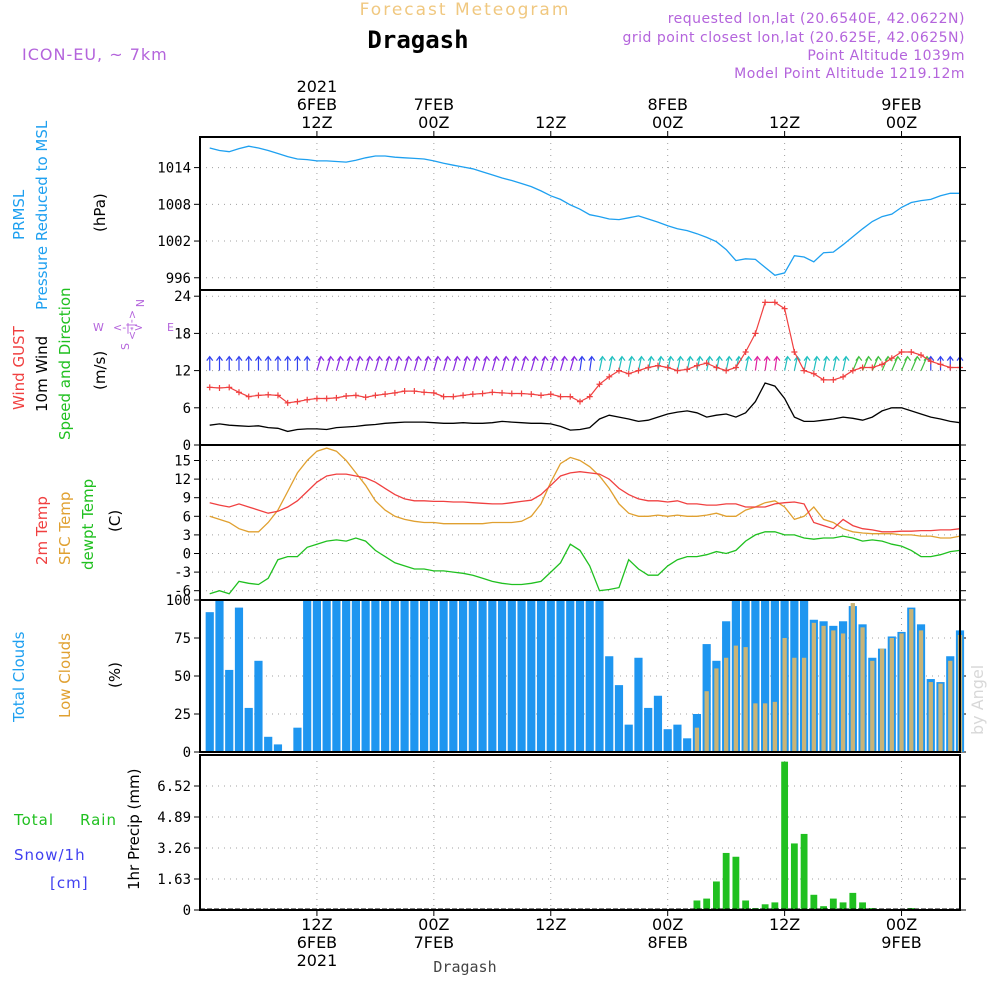 This screenshot has width=1000, height=1000. Describe the element at coordinates (849, 74) in the screenshot. I see `model-altitude: Model Point Altitude 1219.12m` at that location.